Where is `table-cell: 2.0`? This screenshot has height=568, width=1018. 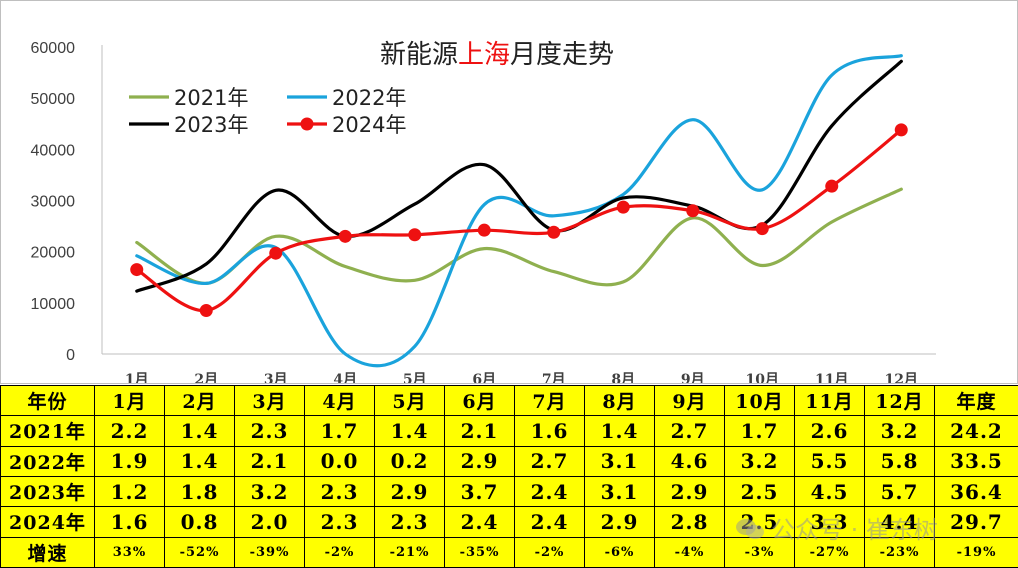
table-cell: 2.0 is located at coordinates (269, 522).